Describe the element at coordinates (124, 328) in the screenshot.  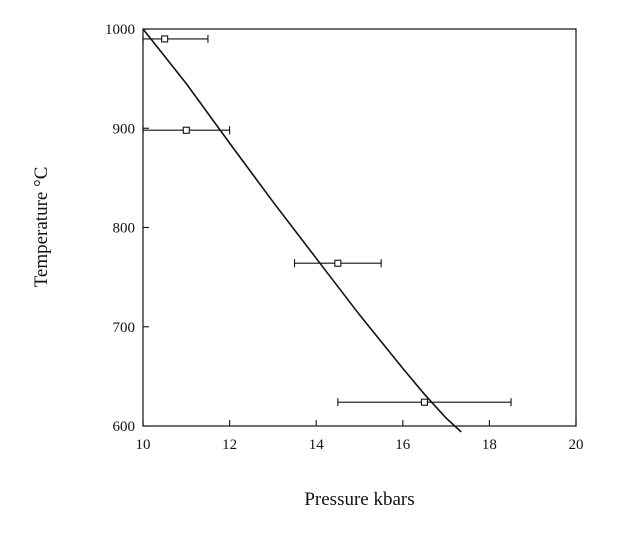
I see `y-tick-label: 700` at that location.